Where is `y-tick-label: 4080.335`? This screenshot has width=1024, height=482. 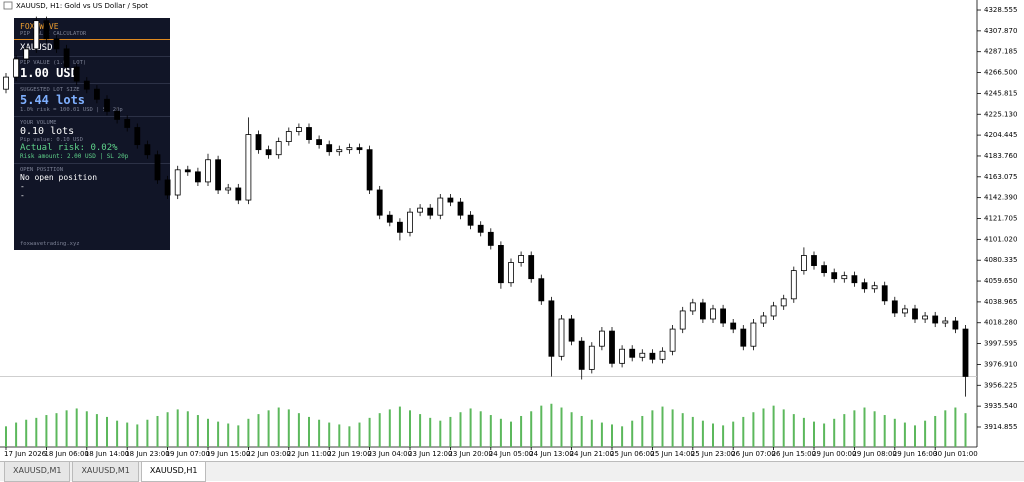 y-tick-label: 4080.335 is located at coordinates (1000, 260).